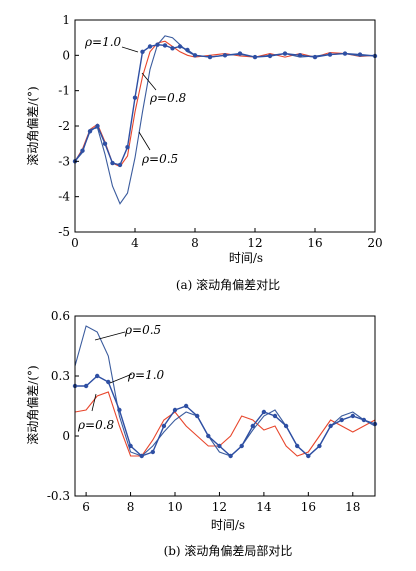  Describe the element at coordinates (32, 125) in the screenshot. I see `chart-a-ylabel: 滚动角偏差/(°)` at that location.